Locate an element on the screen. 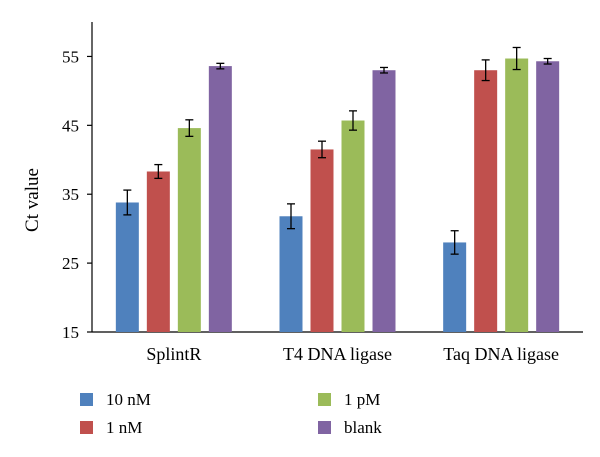  bar-10-nm-splintr is located at coordinates (127, 267).